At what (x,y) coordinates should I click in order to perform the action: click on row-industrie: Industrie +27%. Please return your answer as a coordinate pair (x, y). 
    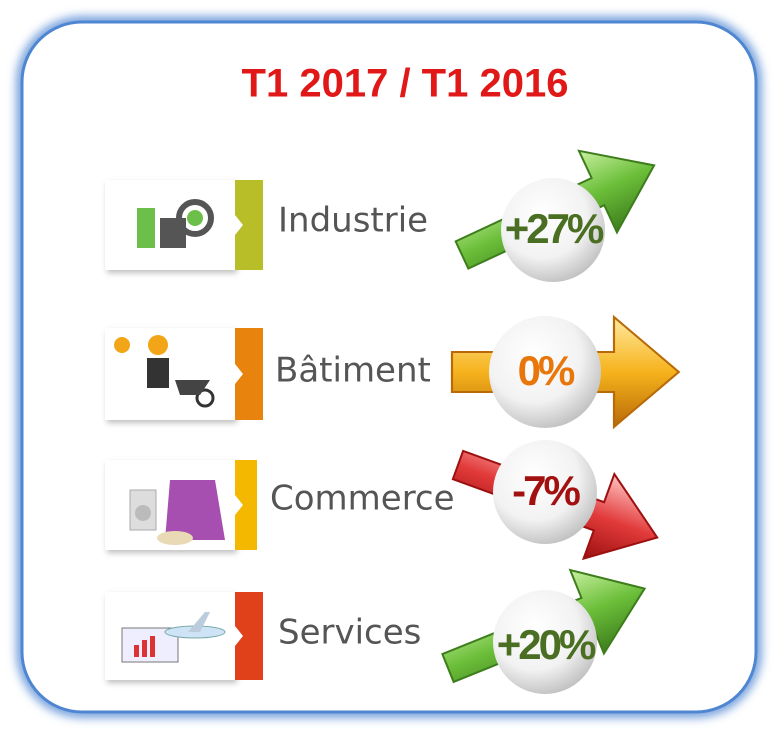
    Looking at the image, I should click on (380, 215).